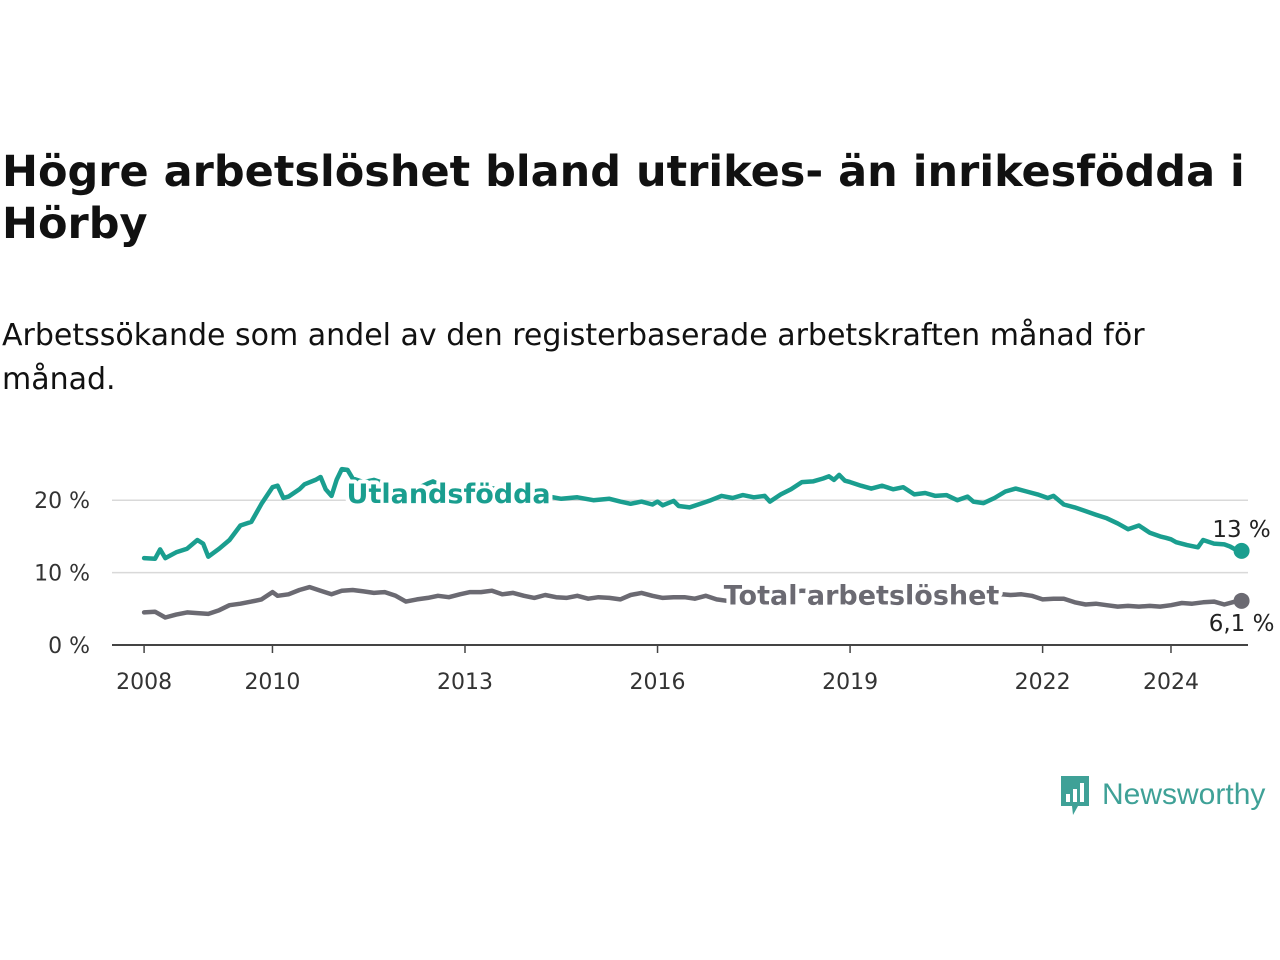 Image resolution: width=1280 pixels, height=960 pixels. Describe the element at coordinates (144, 682) in the screenshot. I see `x-tick-label: 2008` at that location.